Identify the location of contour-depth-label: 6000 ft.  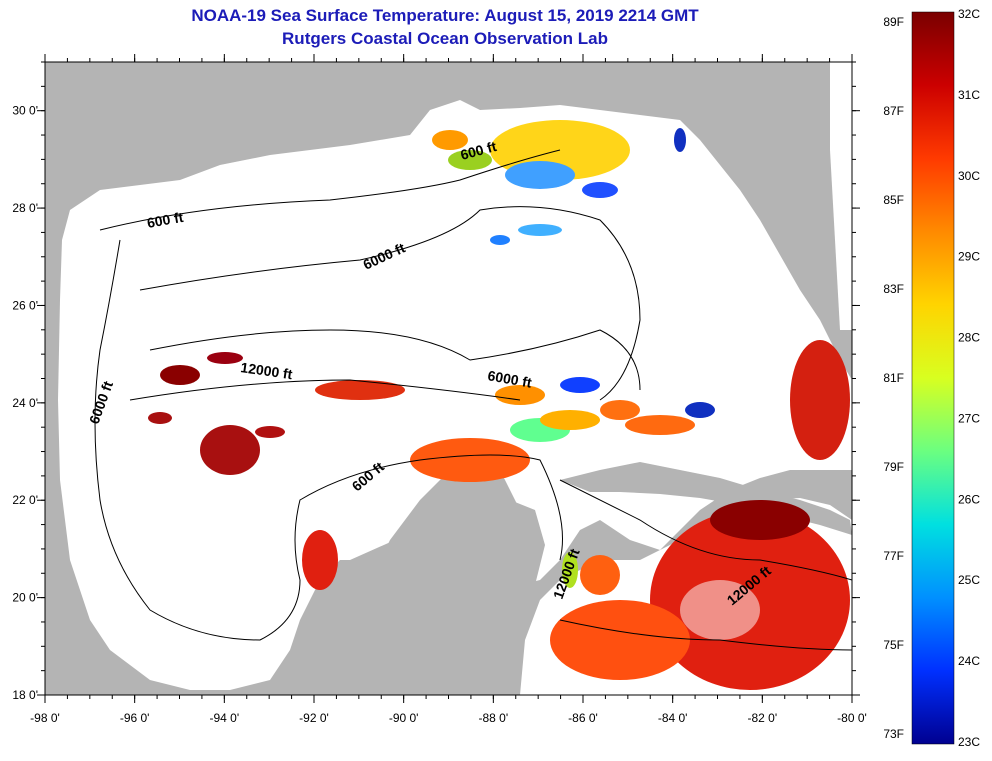
(509, 379).